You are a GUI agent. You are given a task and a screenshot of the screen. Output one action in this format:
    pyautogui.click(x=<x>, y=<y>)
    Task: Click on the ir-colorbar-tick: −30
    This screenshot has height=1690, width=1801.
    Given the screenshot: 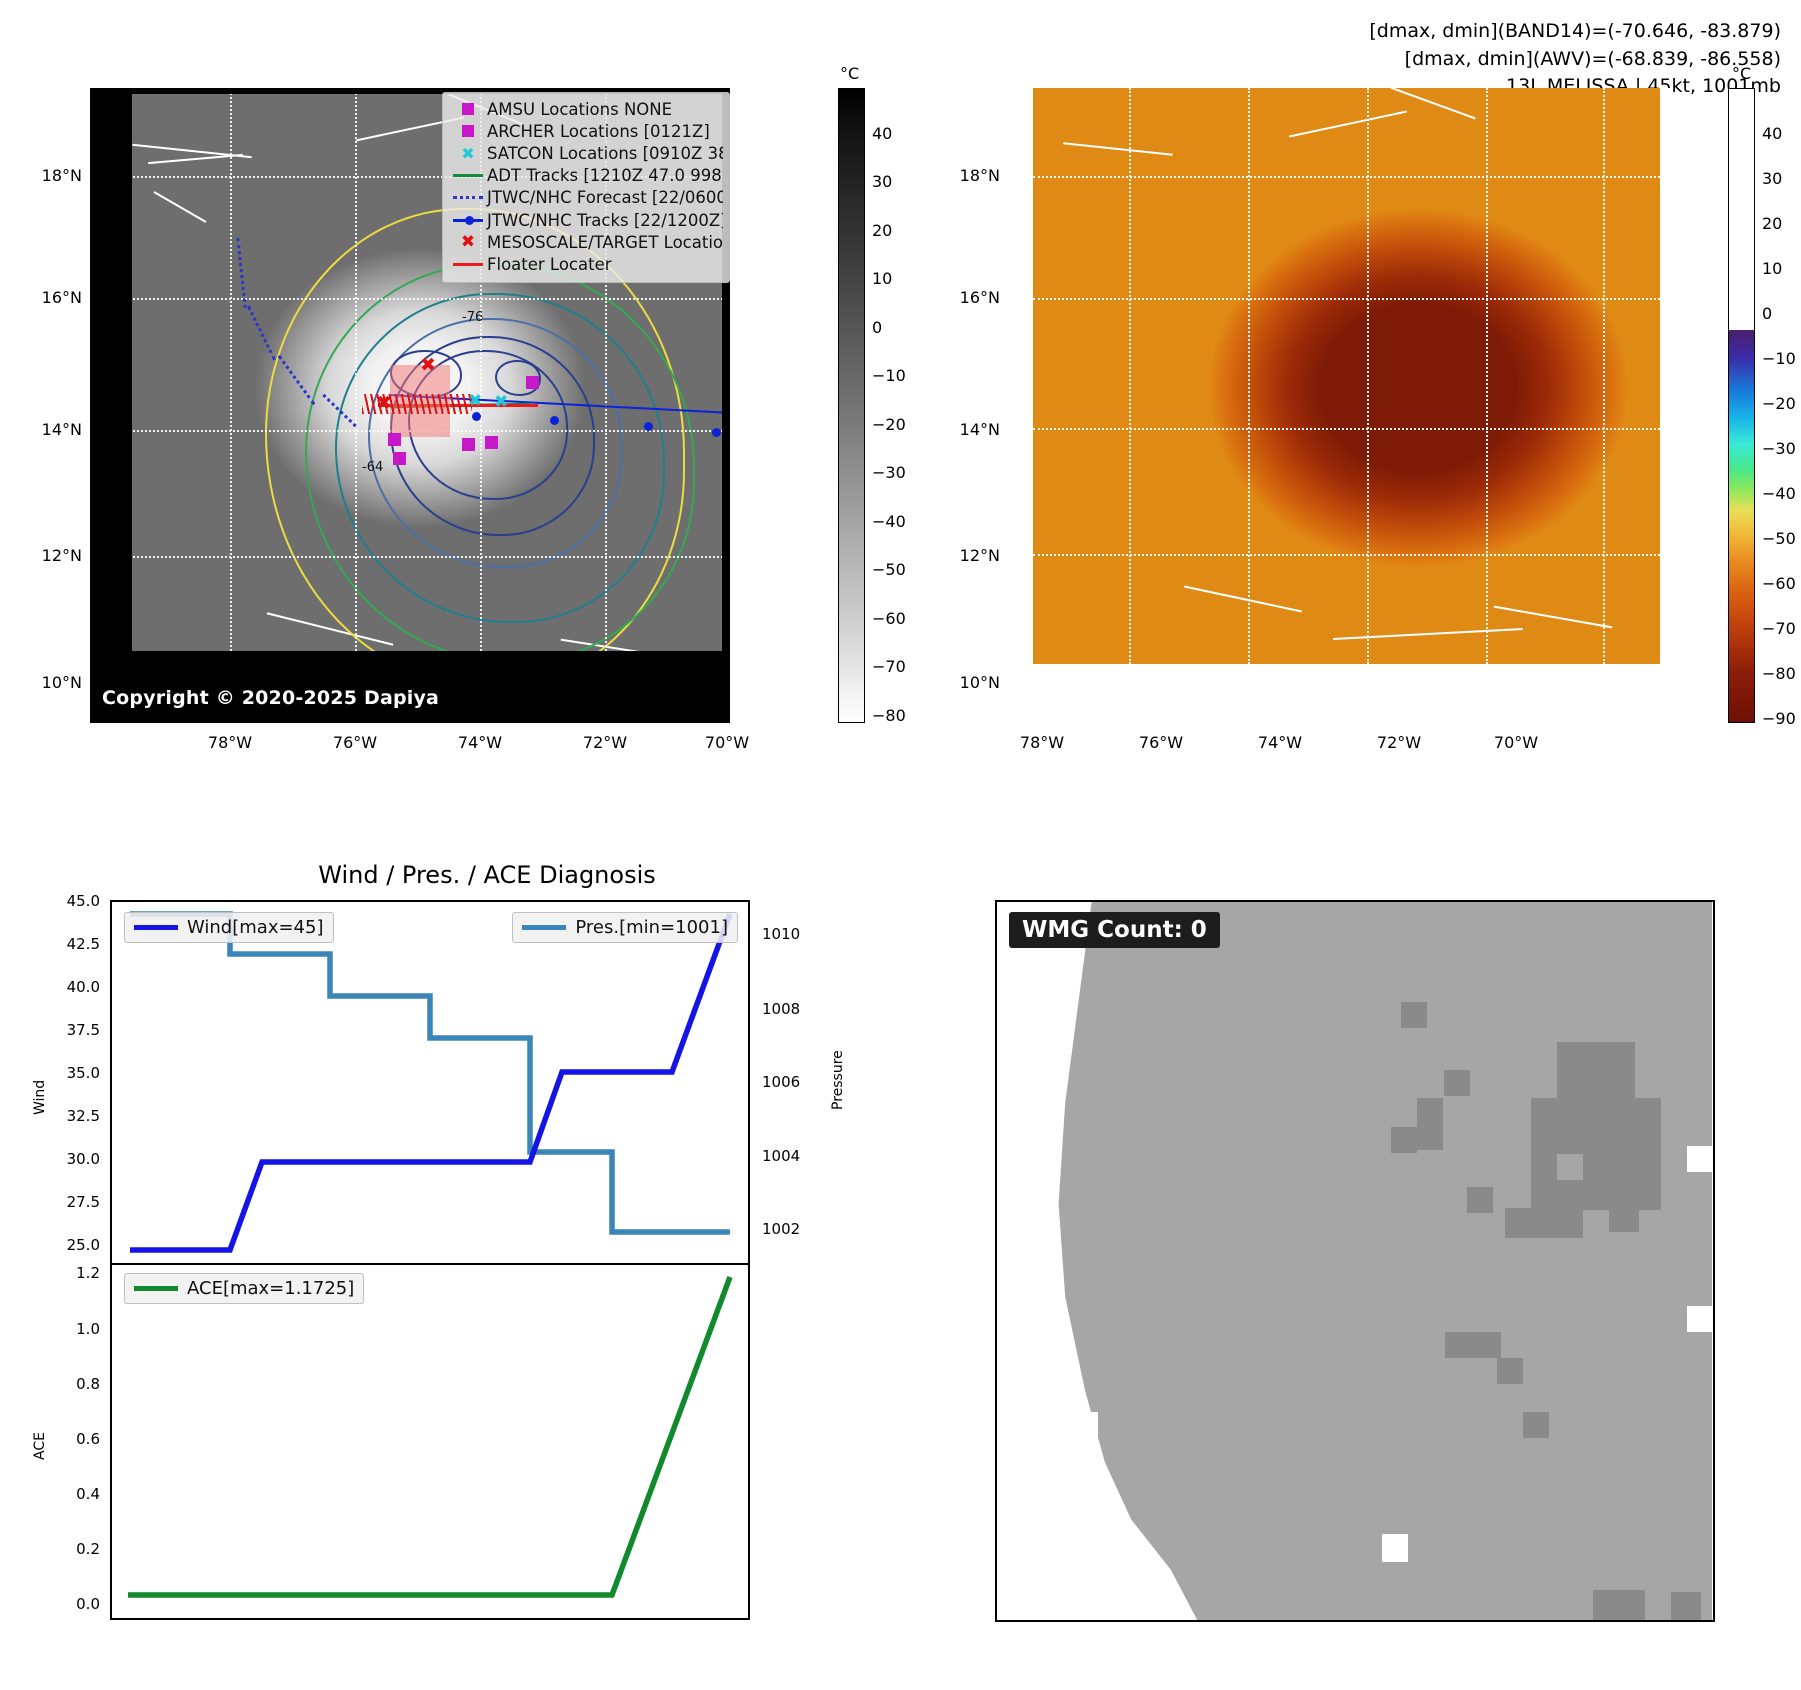 What is the action you would take?
    pyautogui.click(x=889, y=472)
    